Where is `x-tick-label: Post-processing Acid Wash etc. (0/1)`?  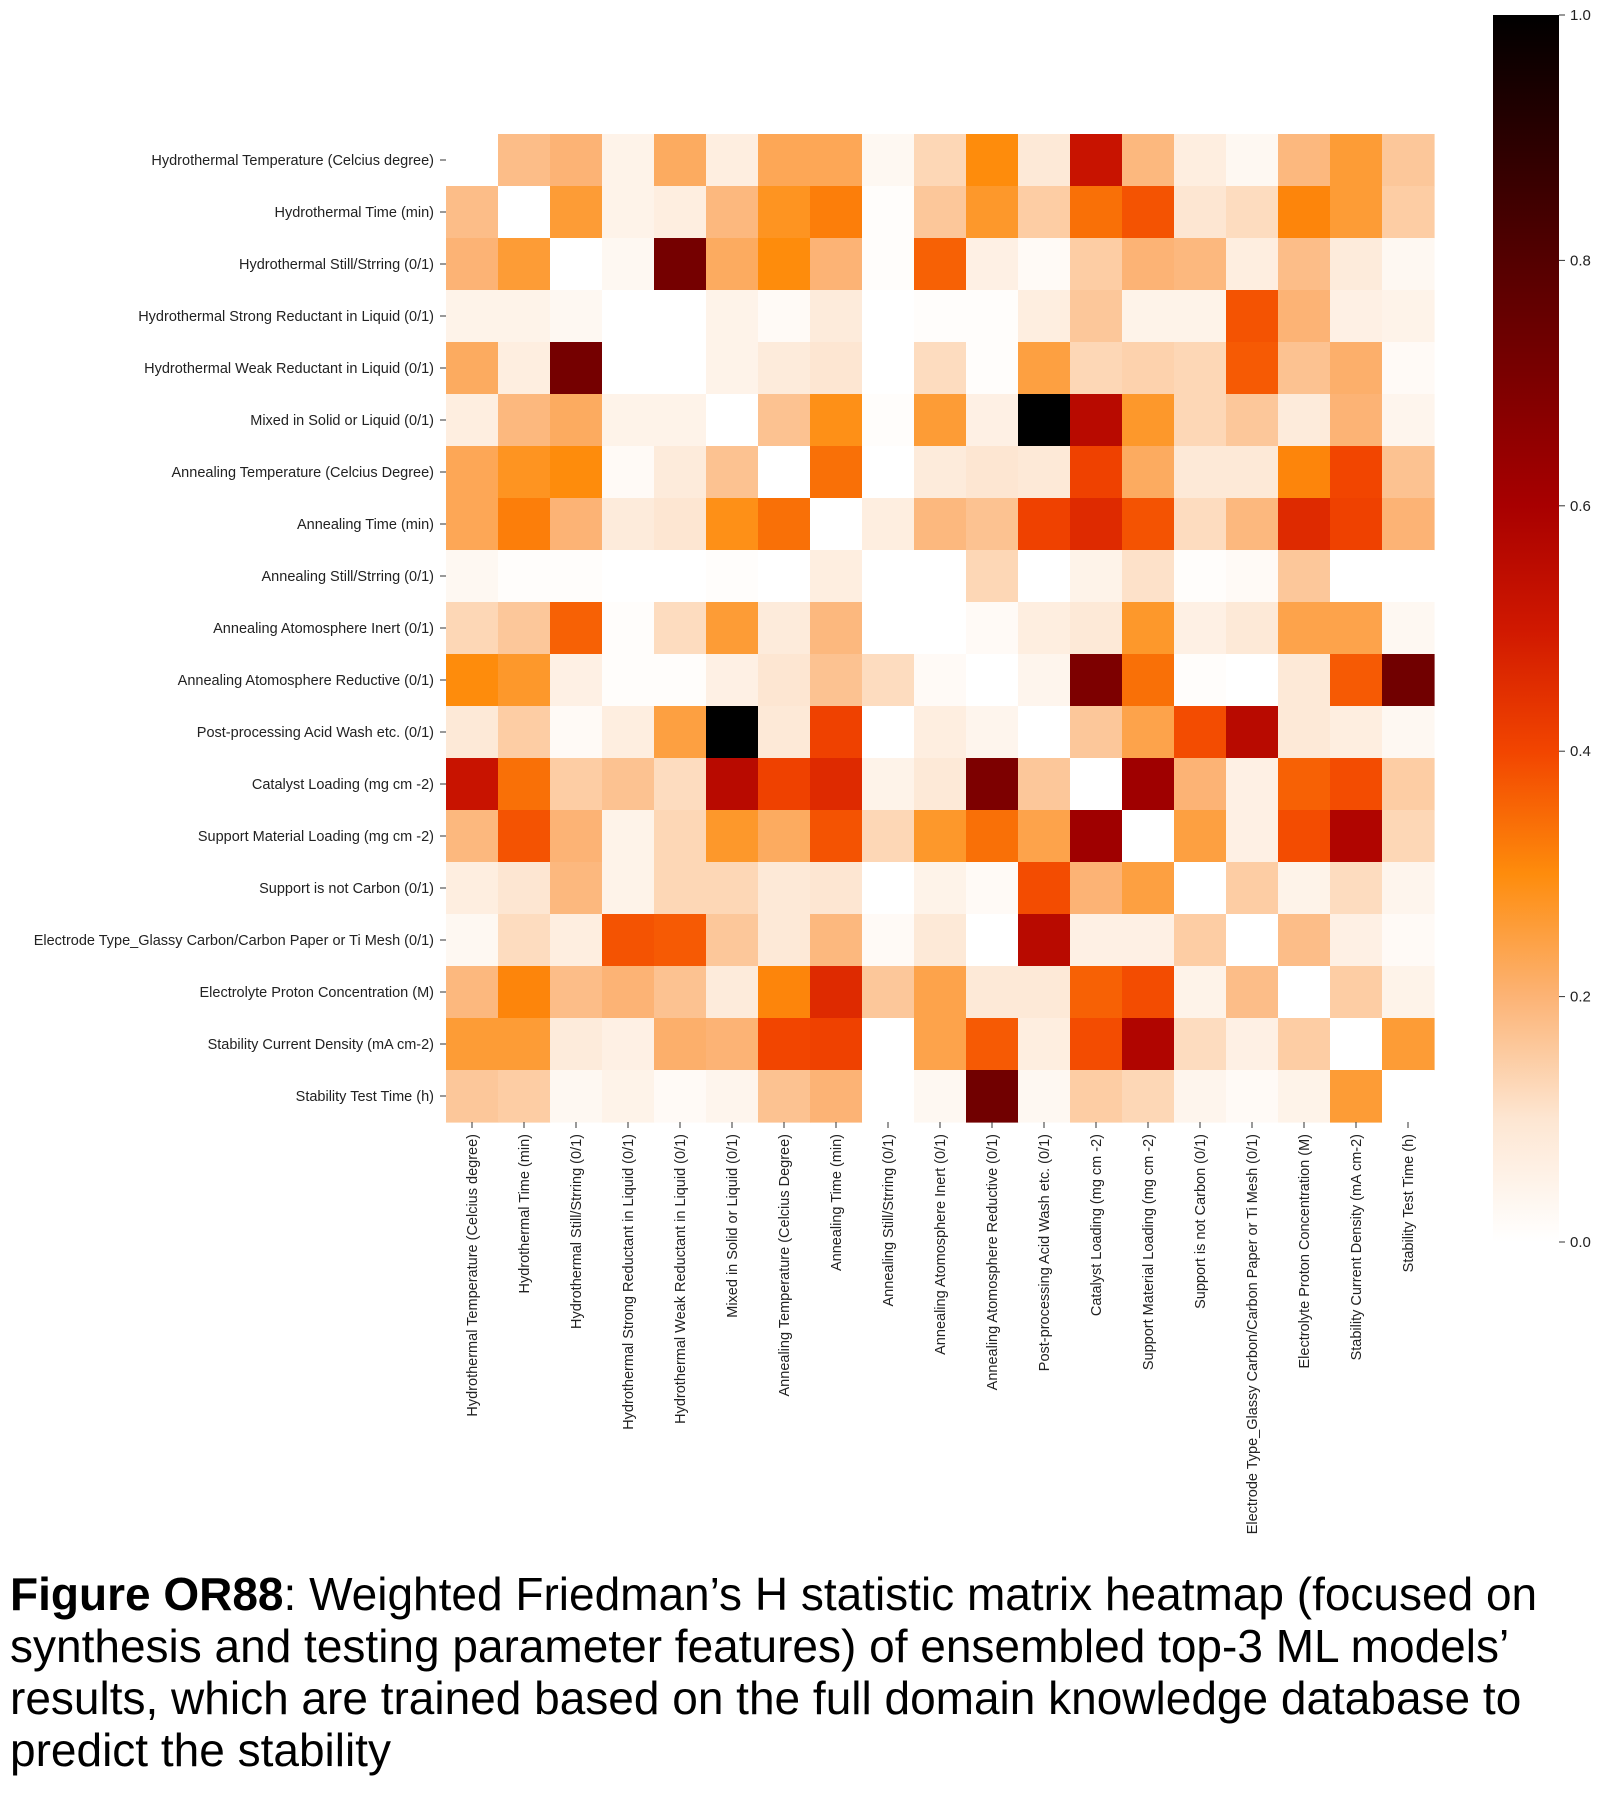
x-tick-label: Post-processing Acid Wash etc. (0/1) is located at coordinates (1045, 1252).